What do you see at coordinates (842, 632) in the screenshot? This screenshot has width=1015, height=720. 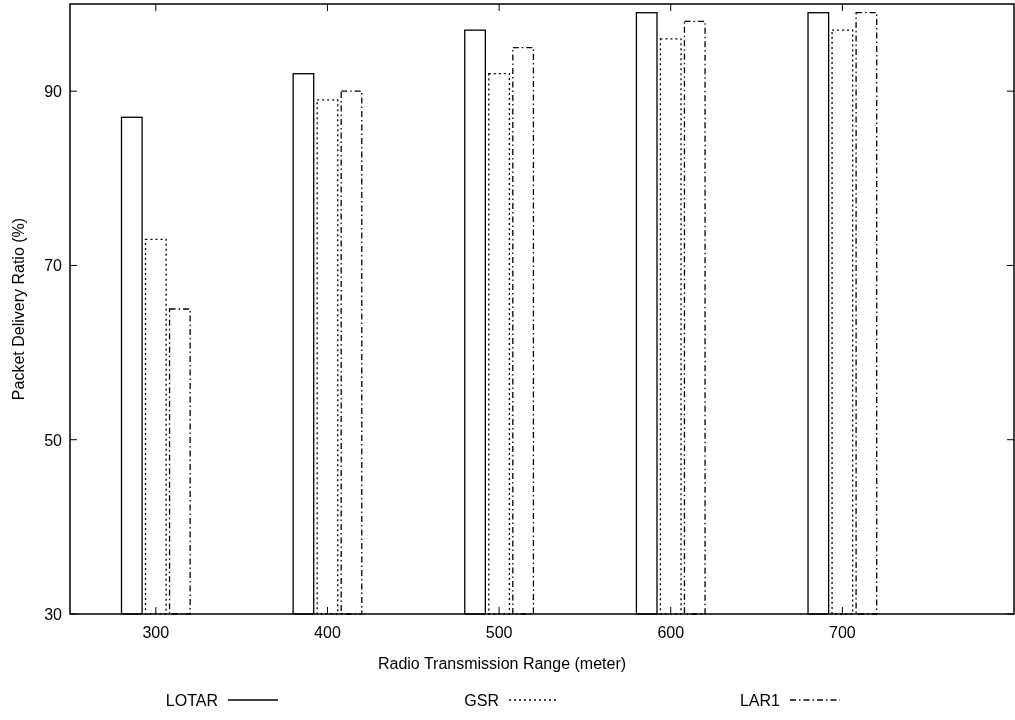 I see `x-tick-label: 700` at bounding box center [842, 632].